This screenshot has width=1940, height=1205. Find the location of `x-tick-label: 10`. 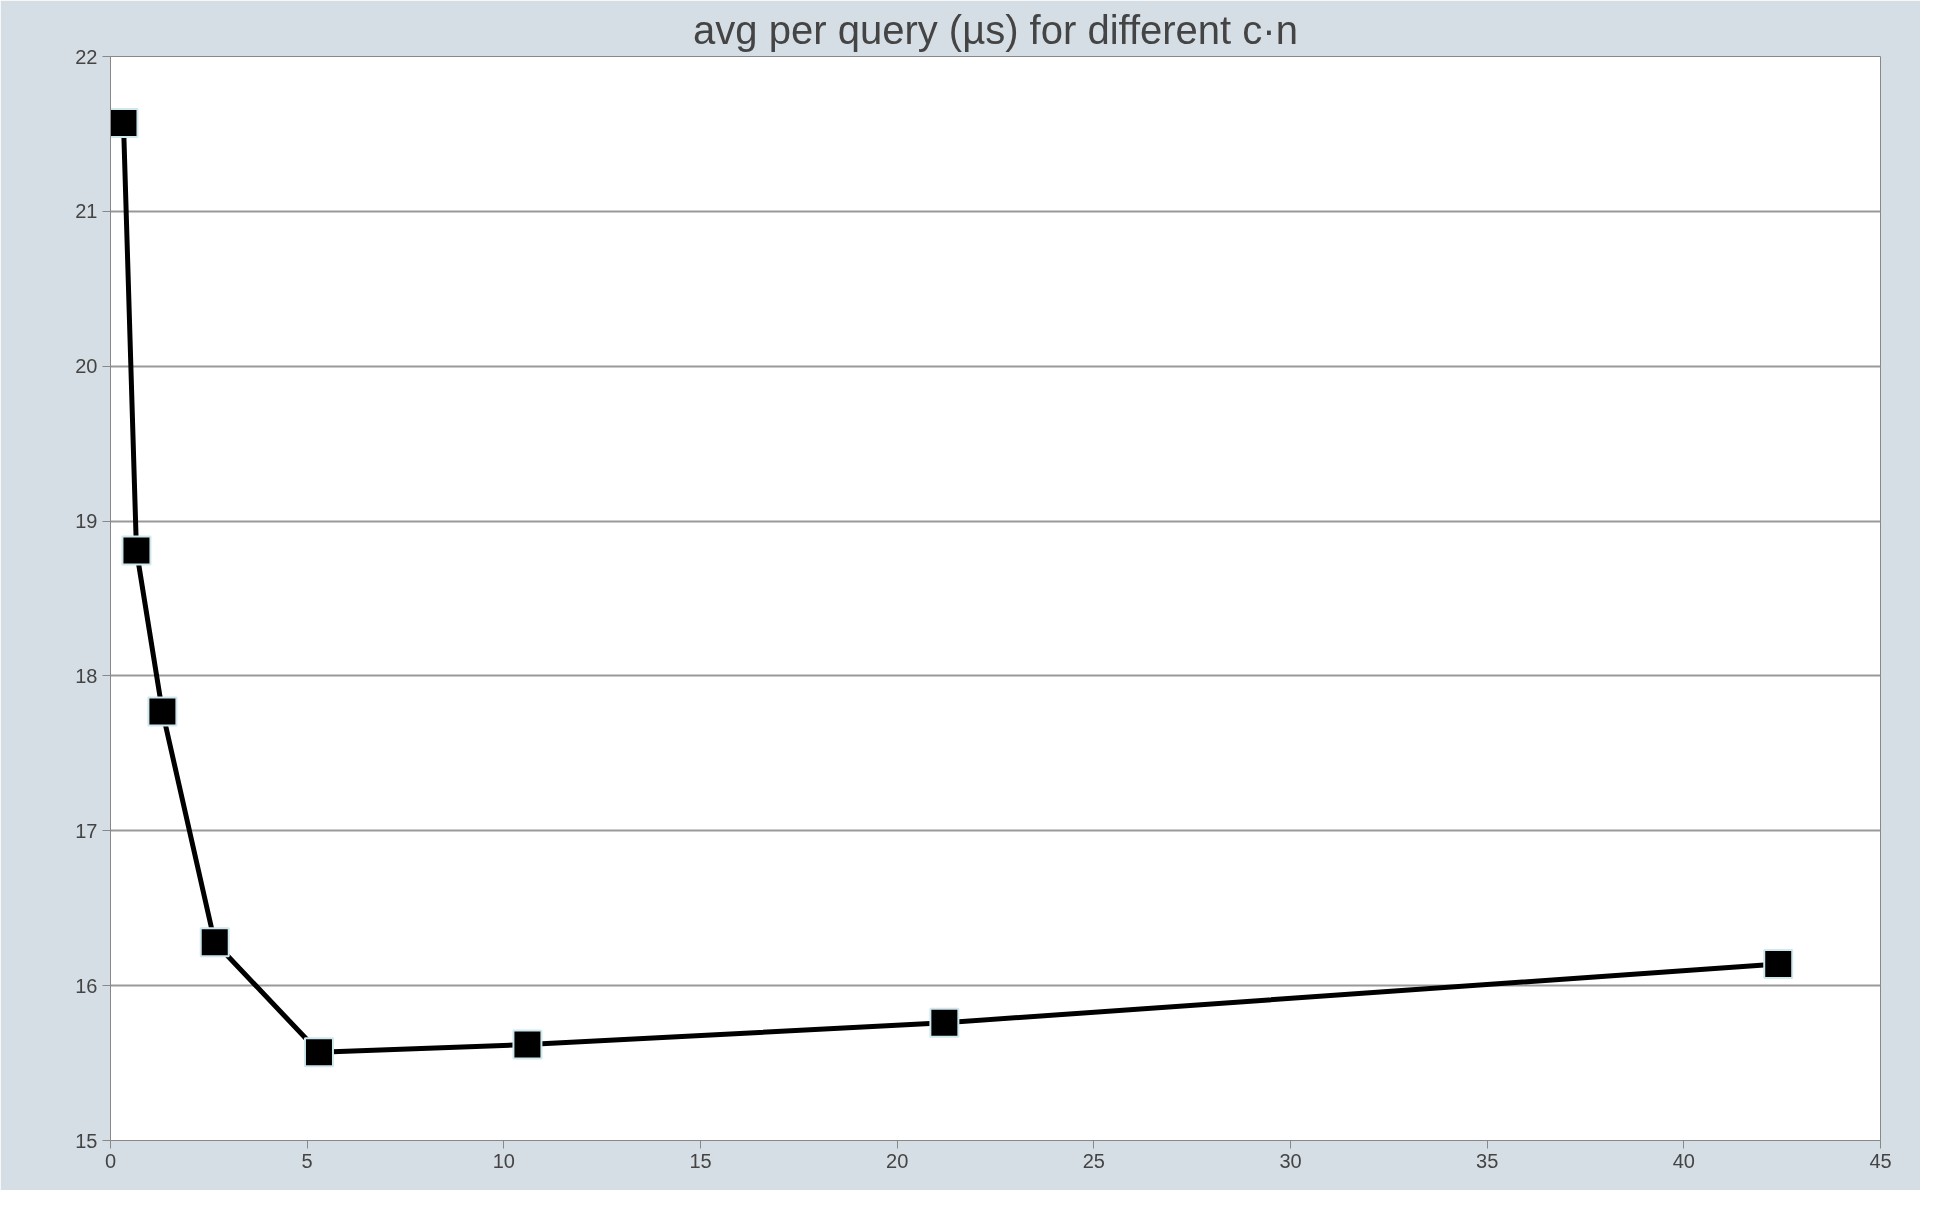

x-tick-label: 10 is located at coordinates (503, 1160).